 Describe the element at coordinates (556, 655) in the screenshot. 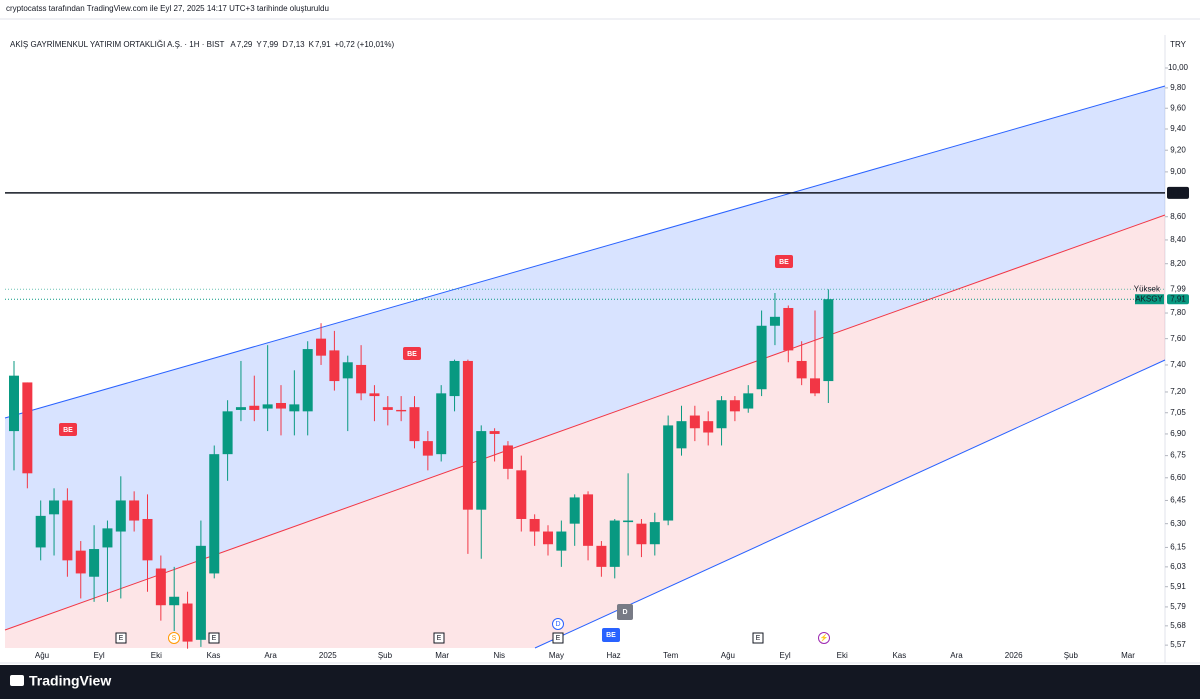

I see `x-tick-label: May` at that location.